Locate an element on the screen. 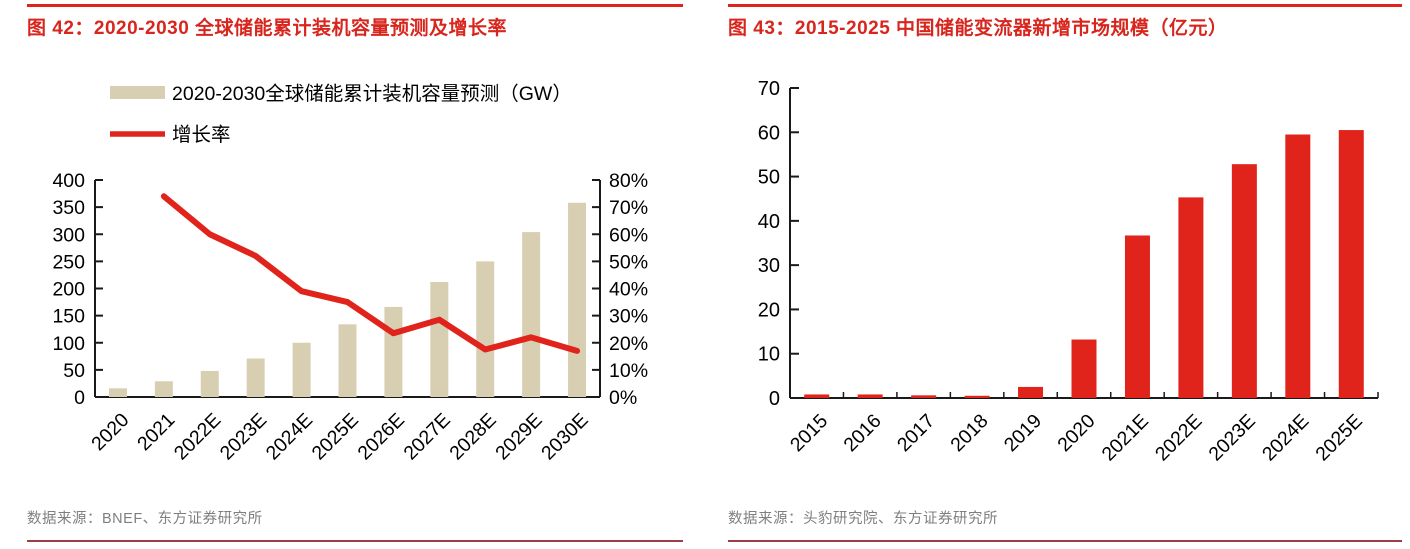 Image resolution: width=1410 pixels, height=549 pixels. y-axis-tick-label: 70 is located at coordinates (769, 89).